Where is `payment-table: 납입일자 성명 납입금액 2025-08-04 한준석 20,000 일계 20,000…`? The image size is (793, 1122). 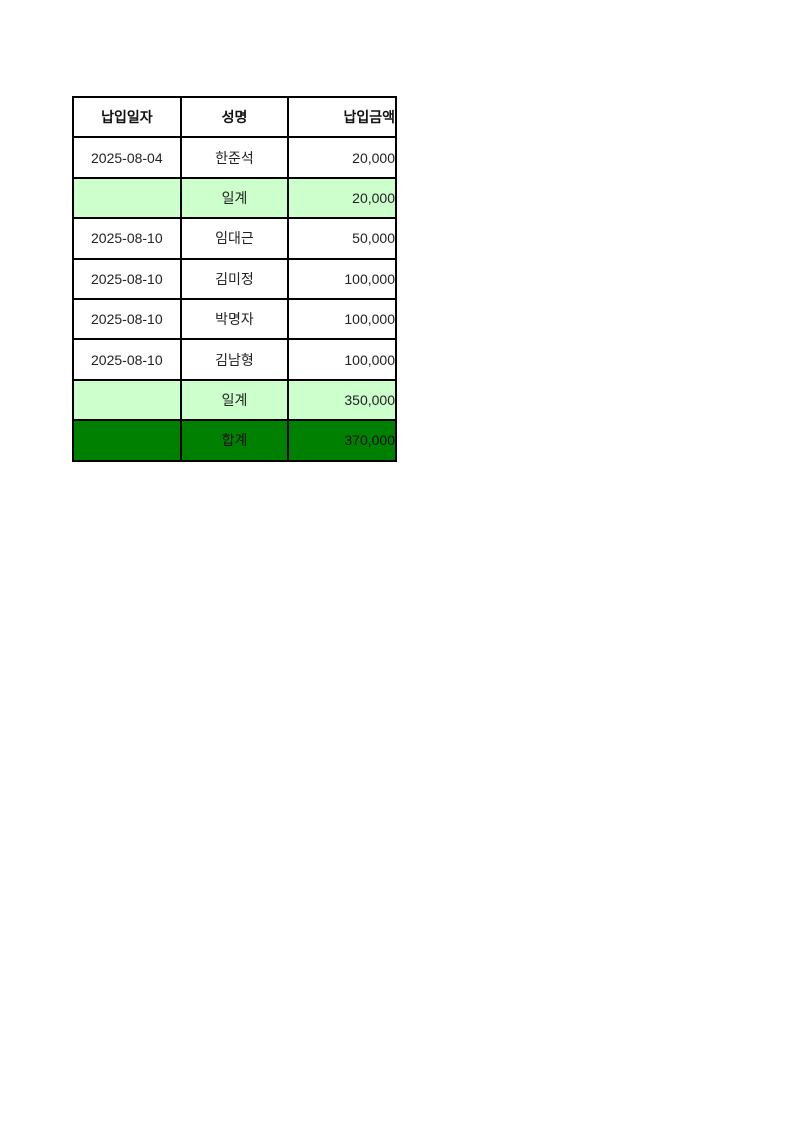 payment-table: 납입일자 성명 납입금액 2025-08-04 한준석 20,000 일계 20,000… is located at coordinates (234, 278).